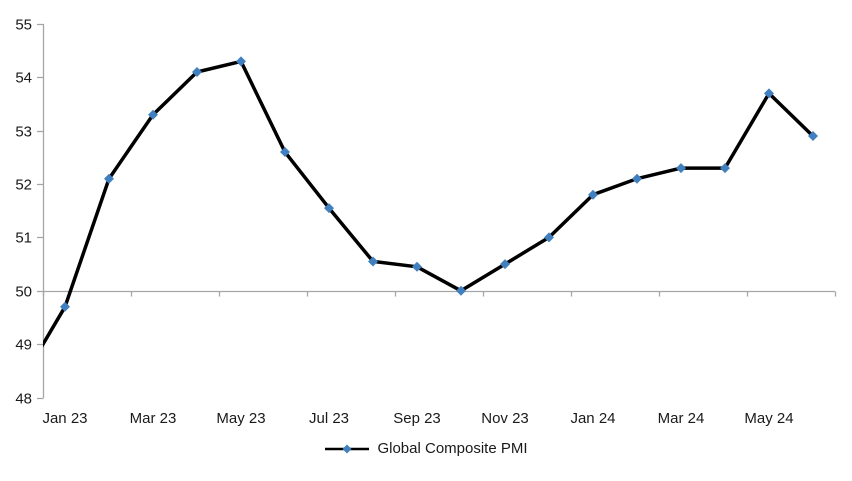 The width and height of the screenshot is (852, 481). What do you see at coordinates (329, 418) in the screenshot?
I see `x-tick-label: Jul 23` at bounding box center [329, 418].